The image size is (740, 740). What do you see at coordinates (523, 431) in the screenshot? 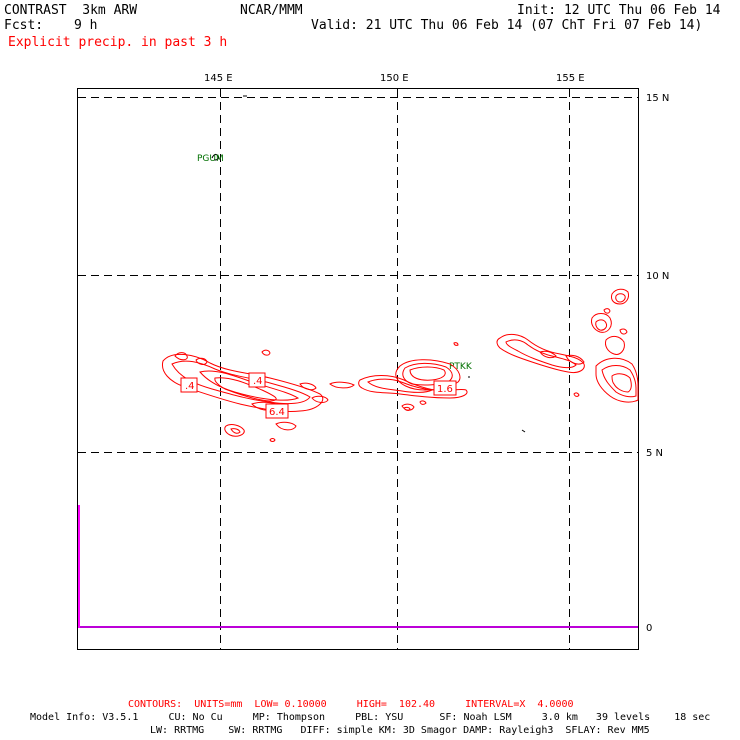
I see `island-mark` at bounding box center [523, 431].